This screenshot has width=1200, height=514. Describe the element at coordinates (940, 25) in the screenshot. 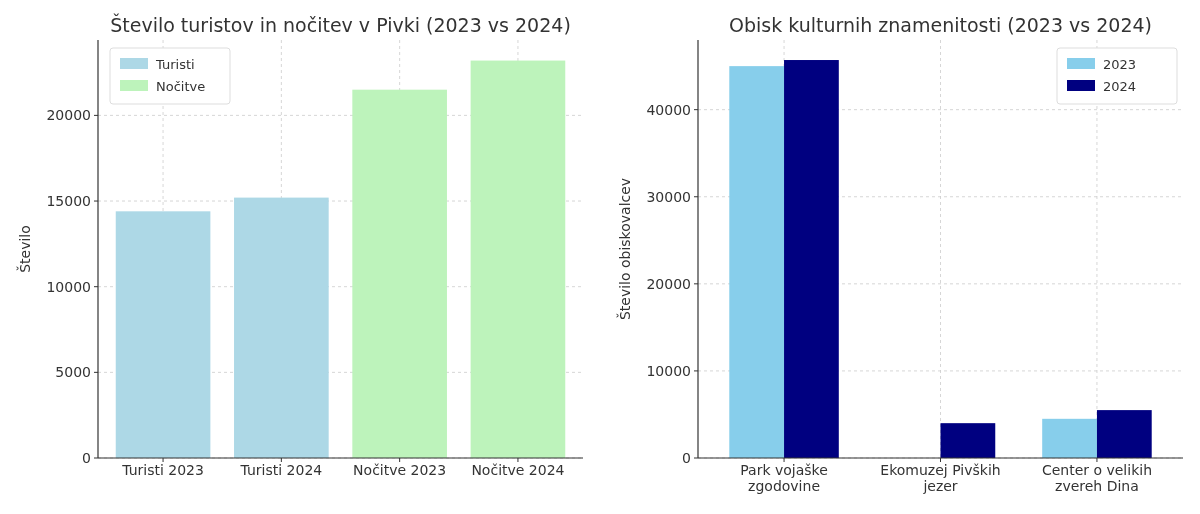

I see `chart-title: Obisk kulturnih znamenitosti (2023 vs 2024)` at that location.